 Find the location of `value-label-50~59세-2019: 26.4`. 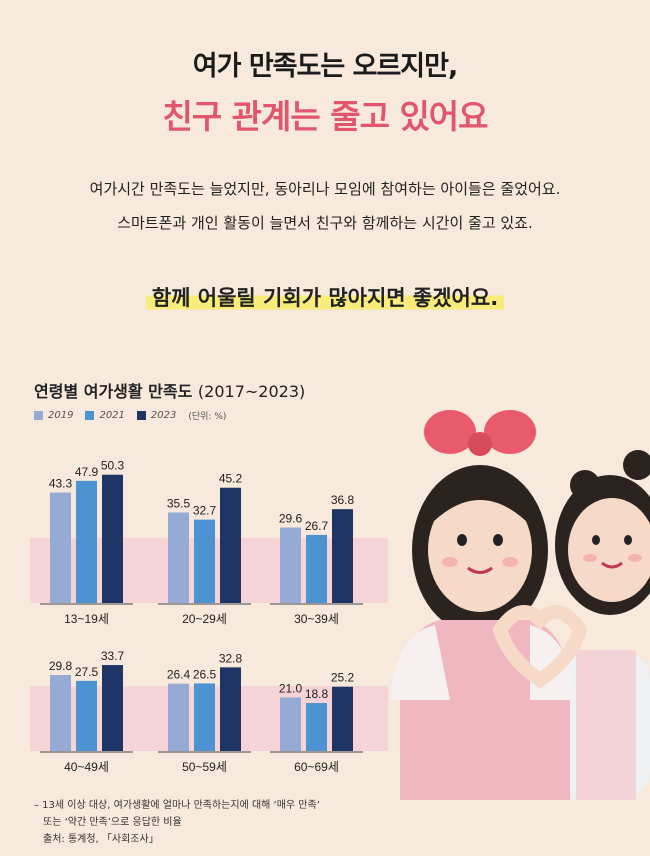

value-label-50~59세-2019: 26.4 is located at coordinates (179, 675).